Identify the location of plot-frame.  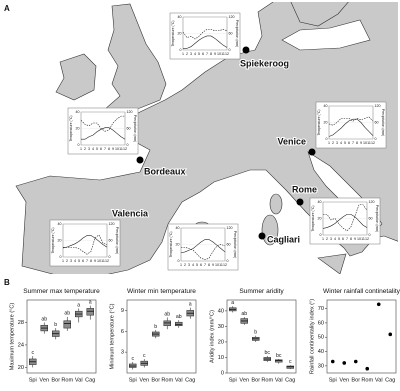
(261, 336).